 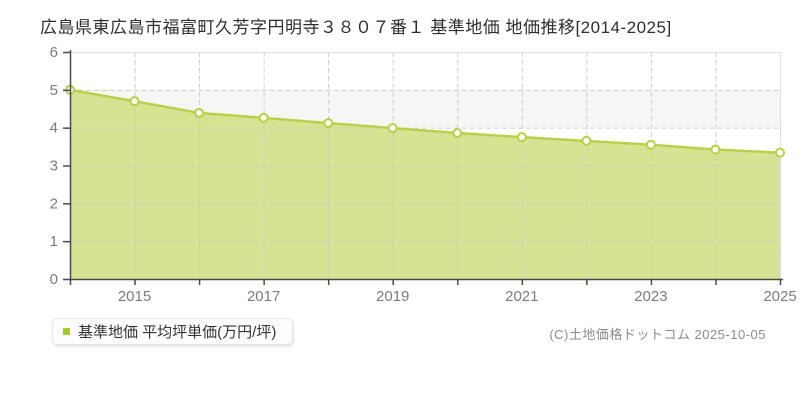 What do you see at coordinates (650, 144) in the screenshot?
I see `data-point-2023` at bounding box center [650, 144].